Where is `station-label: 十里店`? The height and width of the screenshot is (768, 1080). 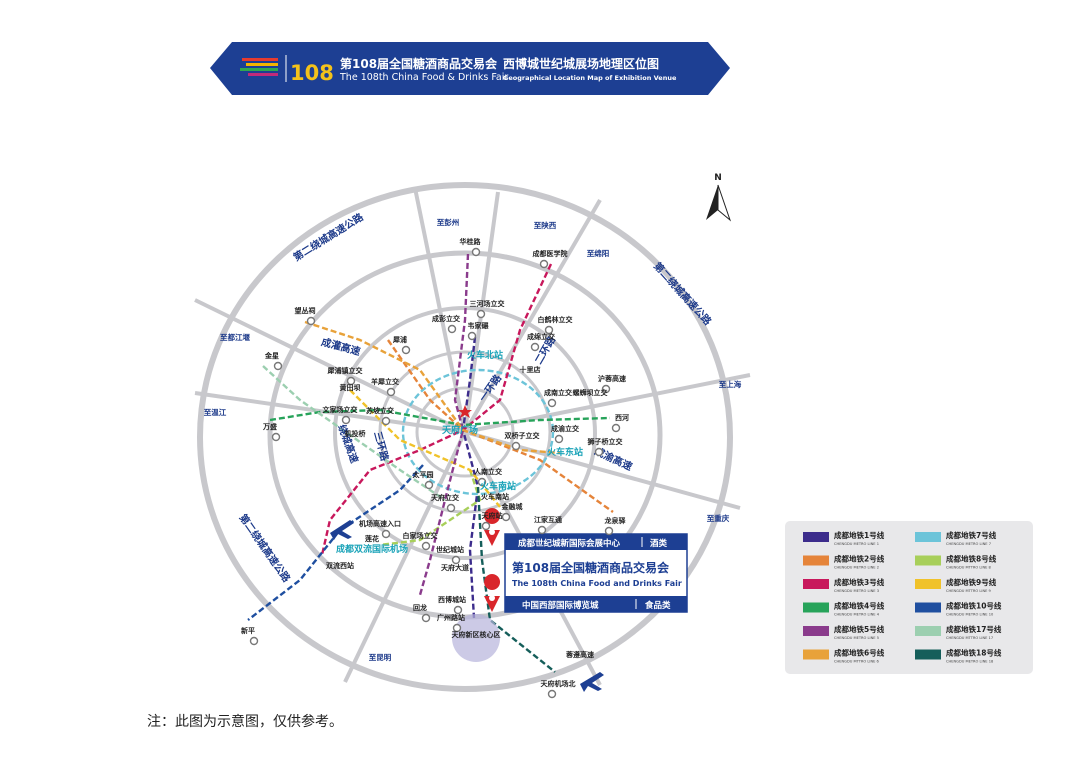
station-label: 十里店 is located at coordinates (530, 369).